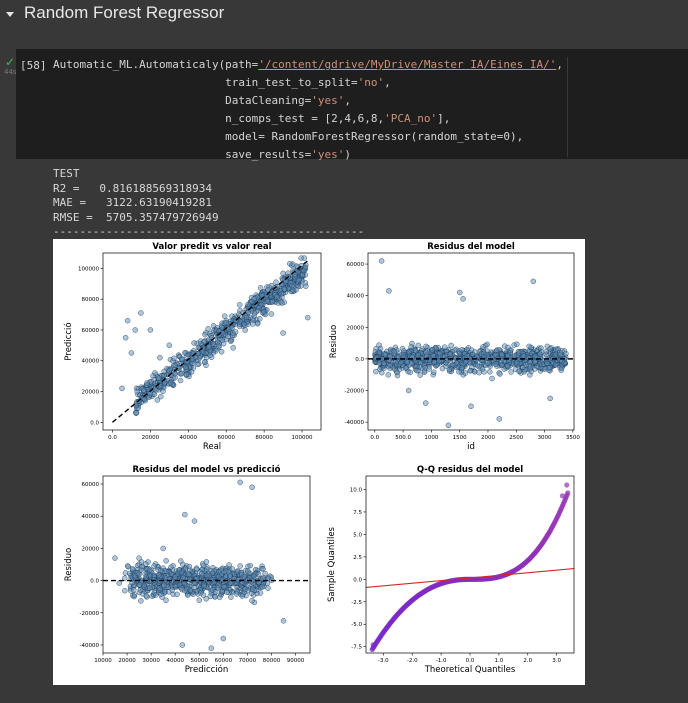 This screenshot has width=688, height=703. Describe the element at coordinates (332, 564) in the screenshot. I see `y-axis-label: Sample Quantiles` at that location.